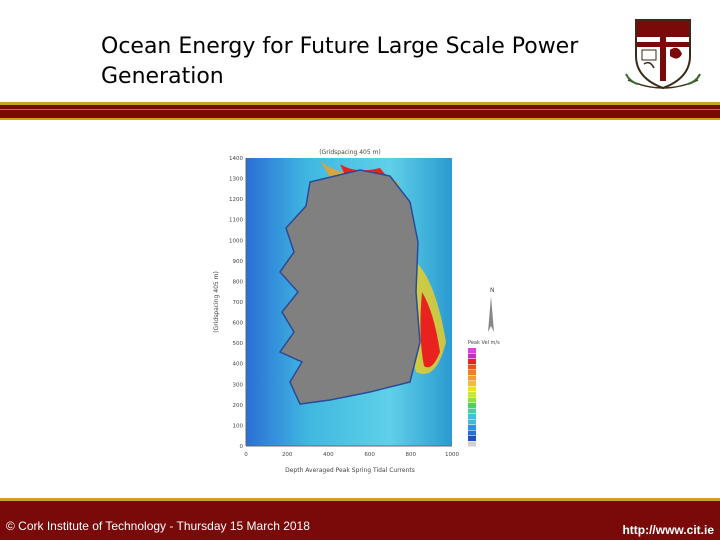  Describe the element at coordinates (236, 221) in the screenshot. I see `y-tick-label: 1100` at that location.